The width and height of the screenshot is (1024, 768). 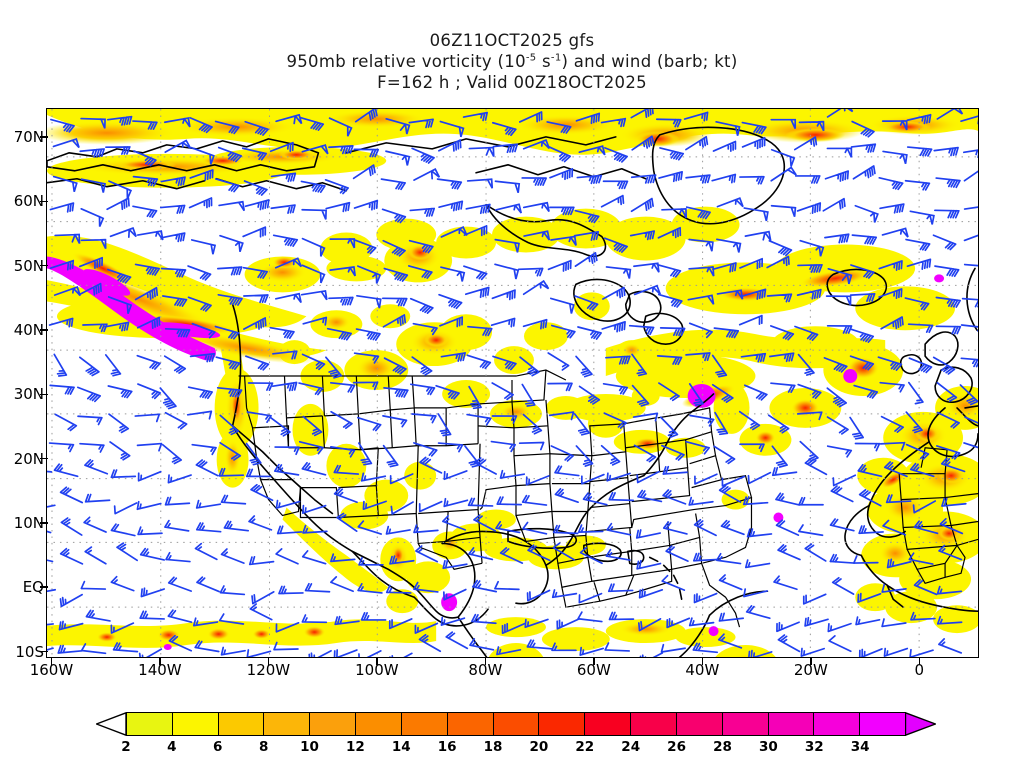 I want to click on title-line-model: 06Z11OCT2025 gfs, so click(x=512, y=40).